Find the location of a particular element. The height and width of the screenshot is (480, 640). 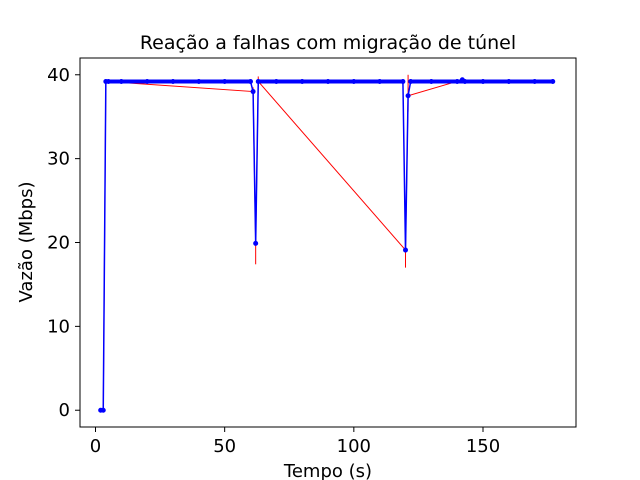

y-tick-label: 30 is located at coordinates (58, 159).